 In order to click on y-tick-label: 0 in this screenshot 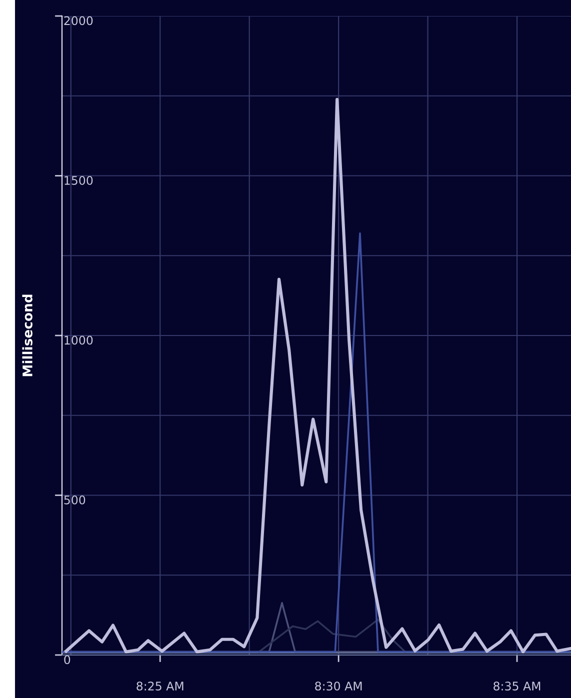, I will do `click(67, 659)`.